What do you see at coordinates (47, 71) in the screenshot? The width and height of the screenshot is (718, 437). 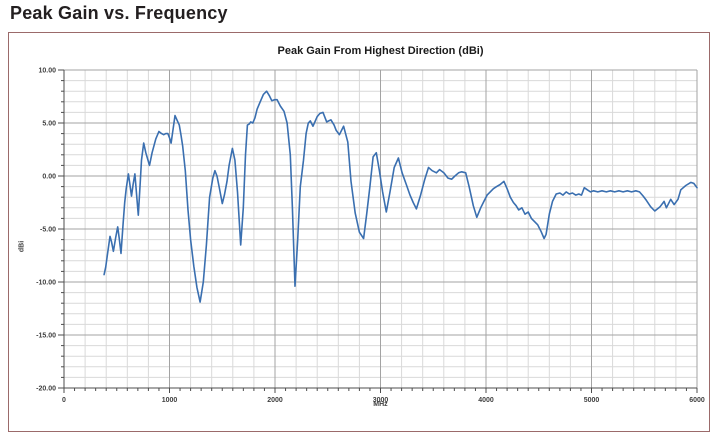 I see `y-tick-label: 10.00` at bounding box center [47, 71].